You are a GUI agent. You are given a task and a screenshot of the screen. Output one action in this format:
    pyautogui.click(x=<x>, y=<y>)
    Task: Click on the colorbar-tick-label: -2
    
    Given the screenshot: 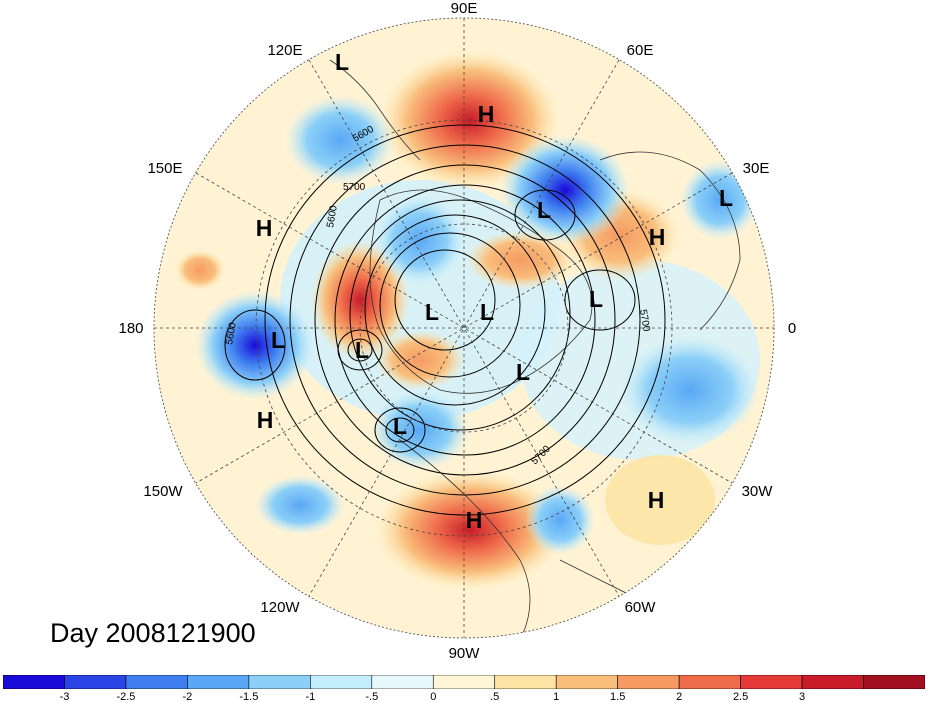 What is the action you would take?
    pyautogui.click(x=188, y=696)
    